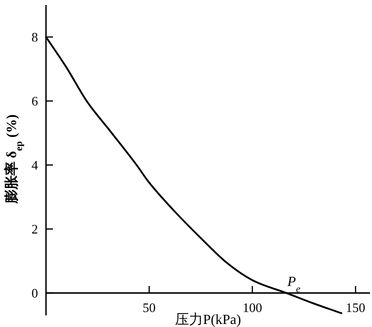 The width and height of the screenshot is (372, 327). Describe the element at coordinates (35, 229) in the screenshot. I see `y-tick-label: 2` at that location.